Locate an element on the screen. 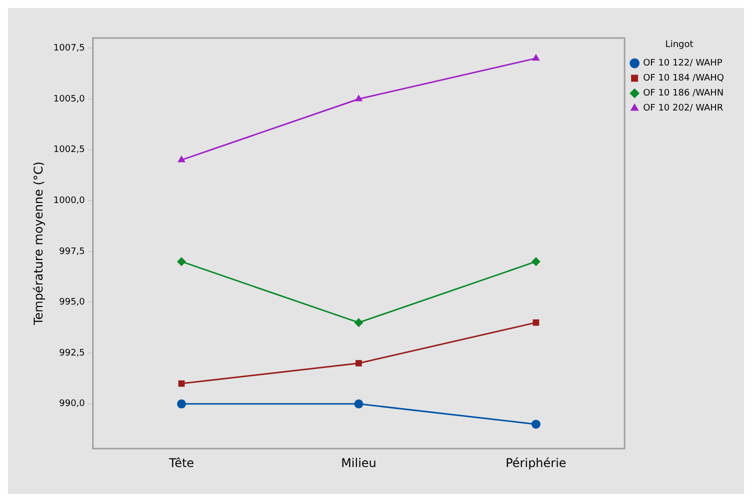 This screenshot has width=752, height=502. y-tick-label: 990,0 is located at coordinates (72, 404).